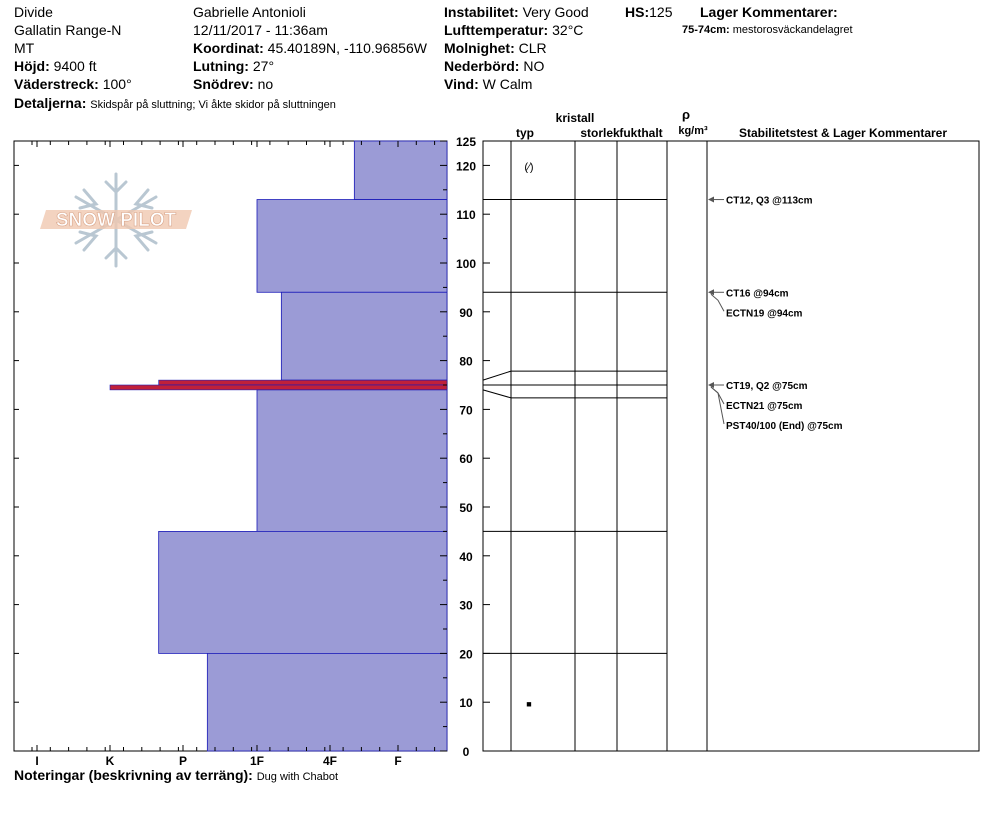 Image resolution: width=994 pixels, height=840 pixels. What do you see at coordinates (257, 761) in the screenshot?
I see `x-tick-label-1F: 1F` at bounding box center [257, 761].